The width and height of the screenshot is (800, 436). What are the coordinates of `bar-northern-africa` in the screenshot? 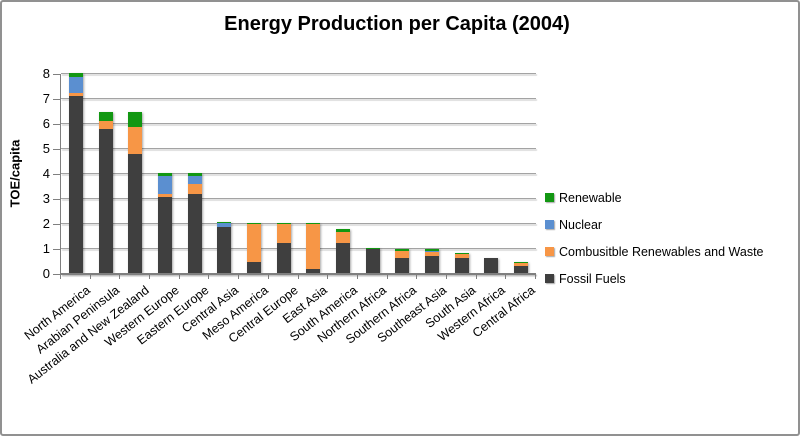 It's located at (372, 260).